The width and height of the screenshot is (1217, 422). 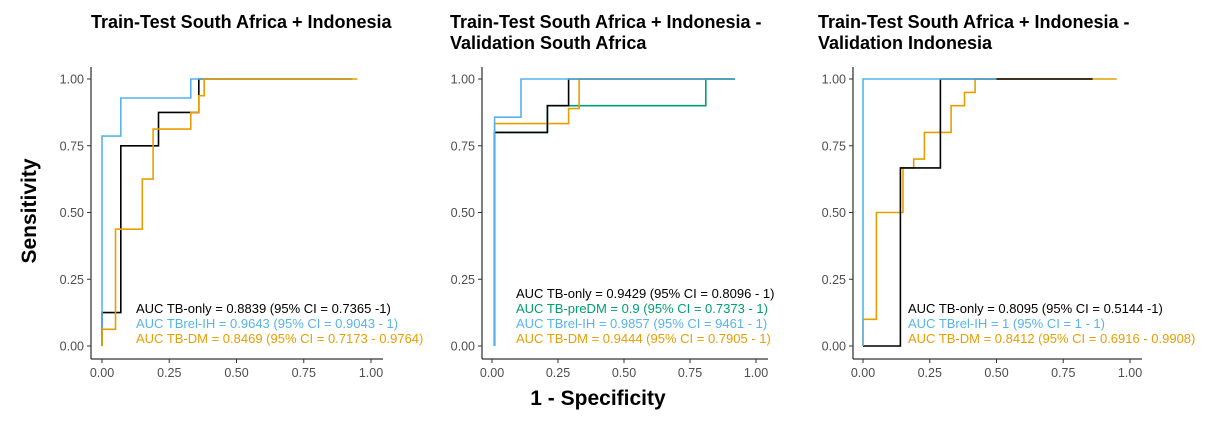 What do you see at coordinates (242, 22) in the screenshot?
I see `chart-title-line: Train-Test South Africa + Indonesia` at bounding box center [242, 22].